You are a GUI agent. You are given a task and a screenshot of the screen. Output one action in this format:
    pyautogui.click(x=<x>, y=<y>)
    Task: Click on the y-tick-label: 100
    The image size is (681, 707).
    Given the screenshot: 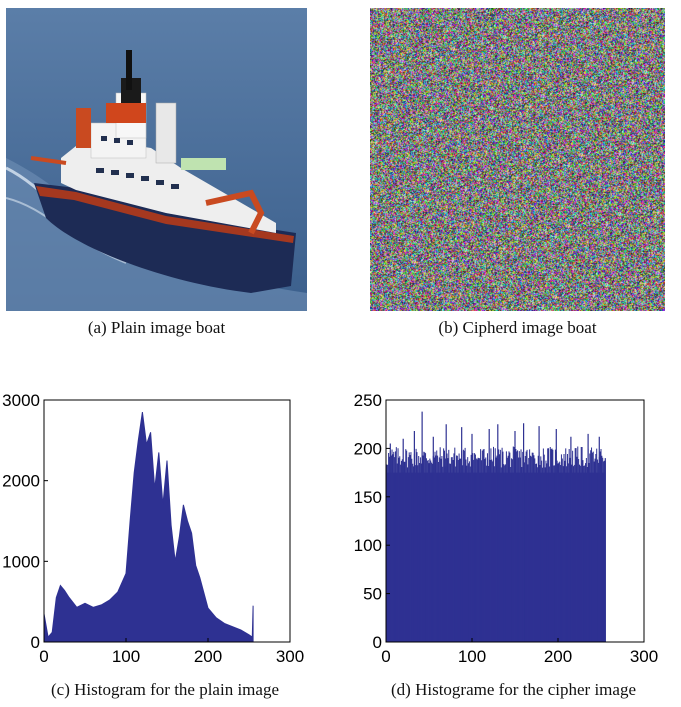 What is the action you would take?
    pyautogui.click(x=368, y=545)
    